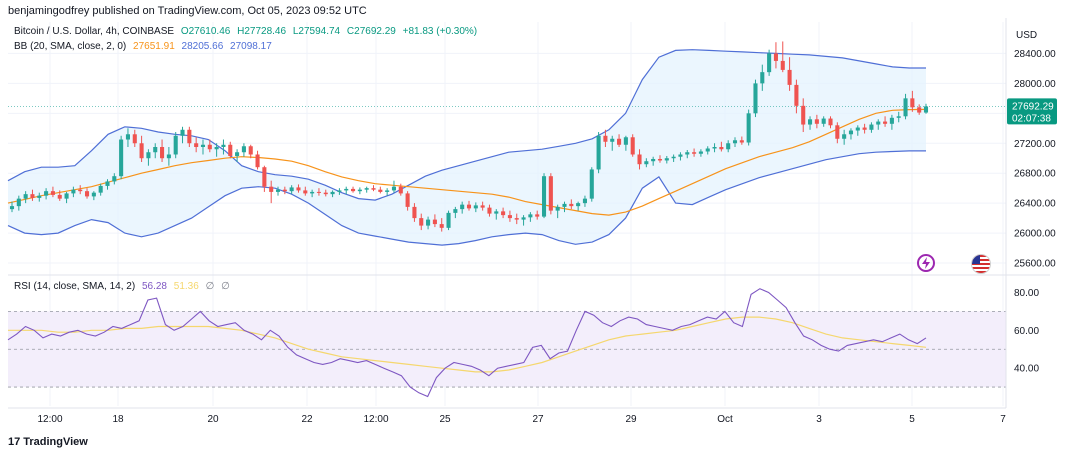 Image resolution: width=1068 pixels, height=457 pixels. I want to click on lightning-icon, so click(926, 263).